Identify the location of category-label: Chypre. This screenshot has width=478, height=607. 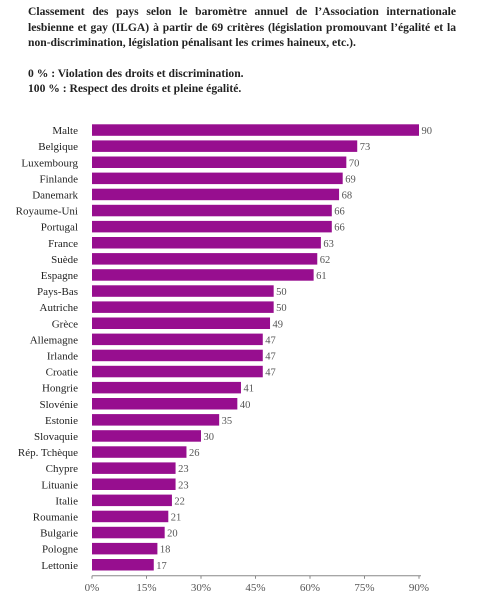
(62, 469).